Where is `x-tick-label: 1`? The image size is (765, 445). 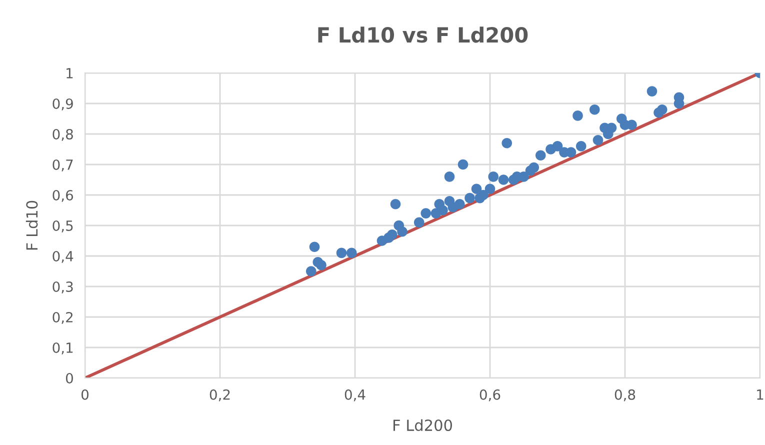 x-tick-label: 1 is located at coordinates (760, 395).